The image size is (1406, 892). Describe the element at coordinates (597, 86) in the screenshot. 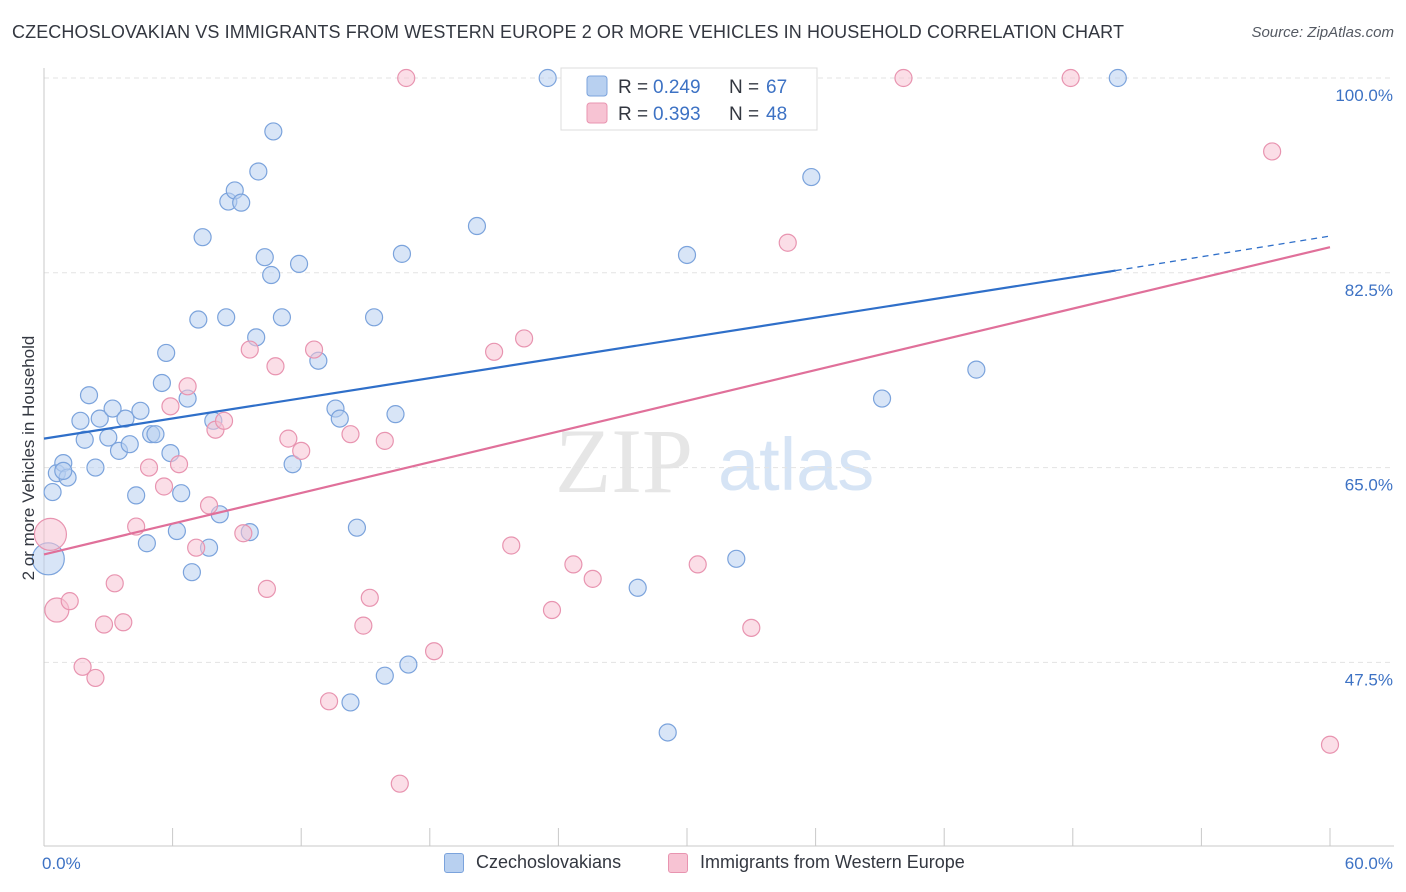

I see `legend-swatch-czechoslovakians` at that location.